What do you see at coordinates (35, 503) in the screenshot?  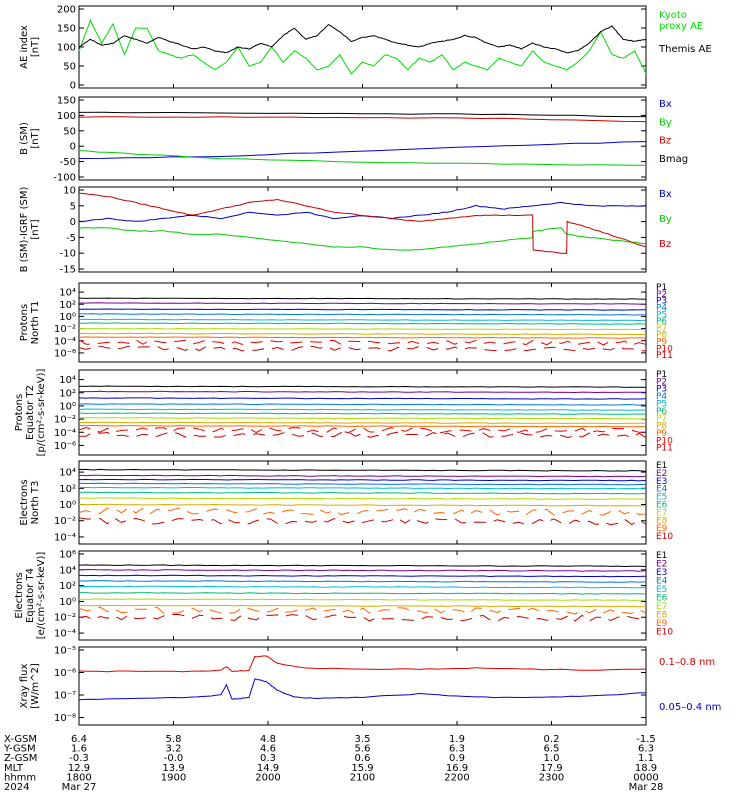 I see `y-axis-label: North T3` at bounding box center [35, 503].